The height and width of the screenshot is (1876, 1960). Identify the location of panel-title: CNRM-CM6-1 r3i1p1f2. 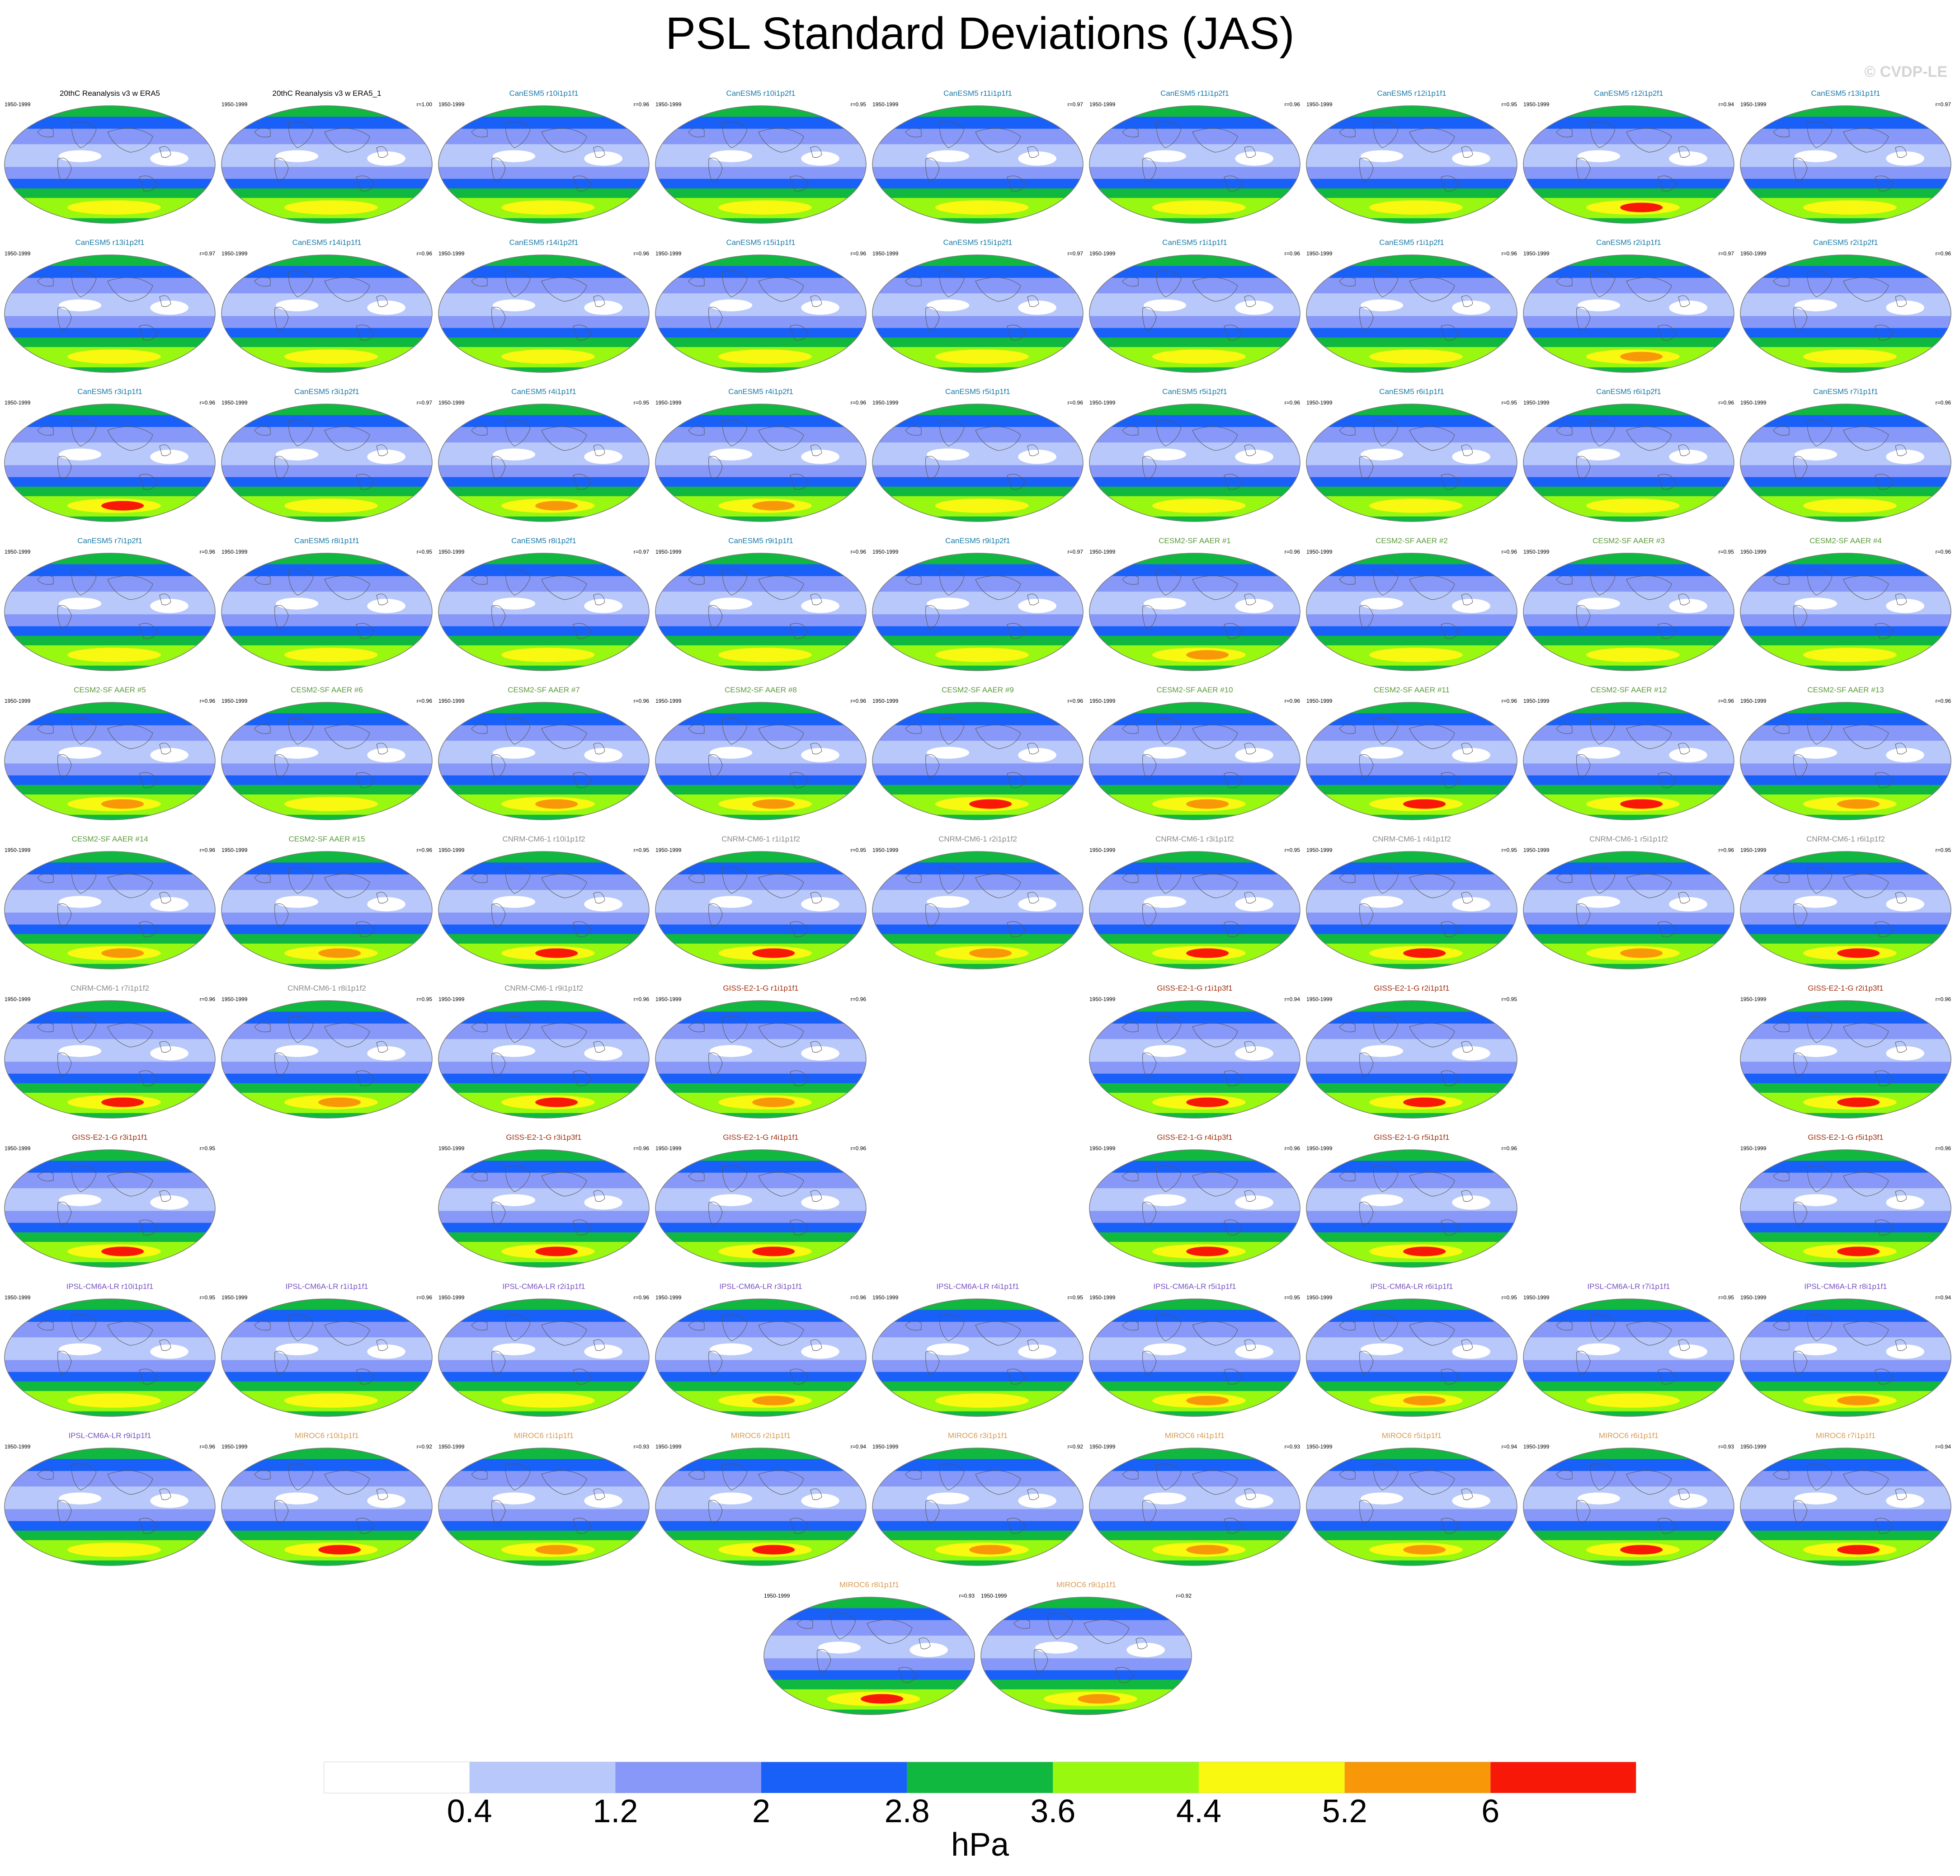
(1194, 839).